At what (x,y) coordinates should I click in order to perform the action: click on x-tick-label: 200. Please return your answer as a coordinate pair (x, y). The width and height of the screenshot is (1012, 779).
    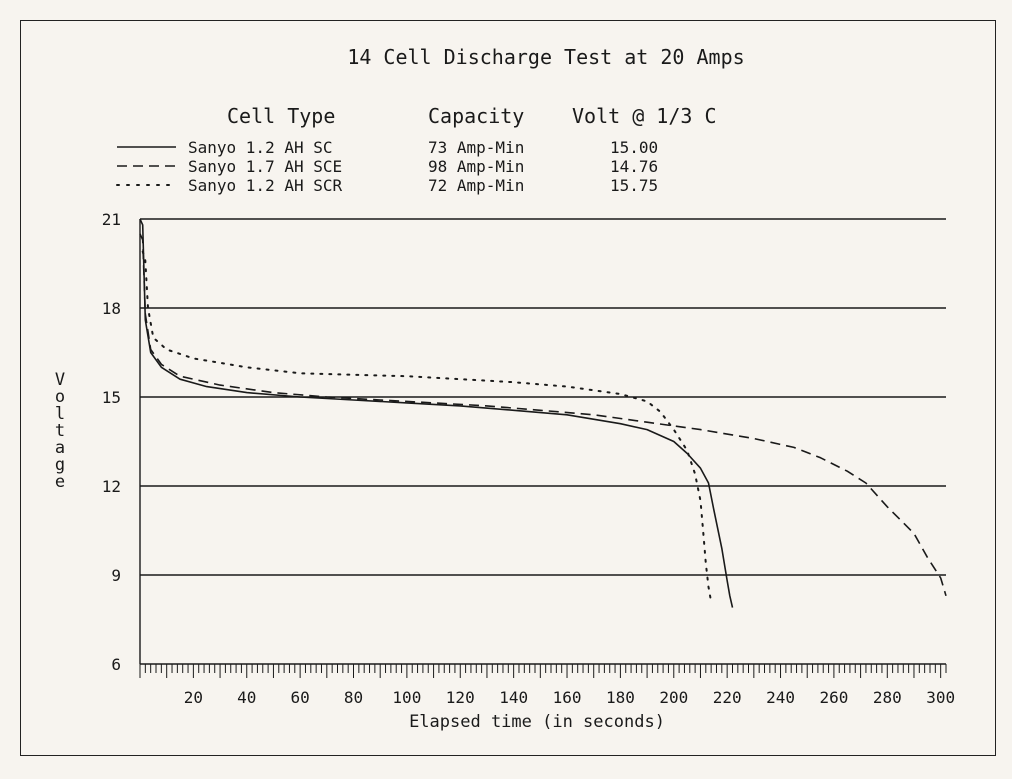
    Looking at the image, I should click on (673, 697).